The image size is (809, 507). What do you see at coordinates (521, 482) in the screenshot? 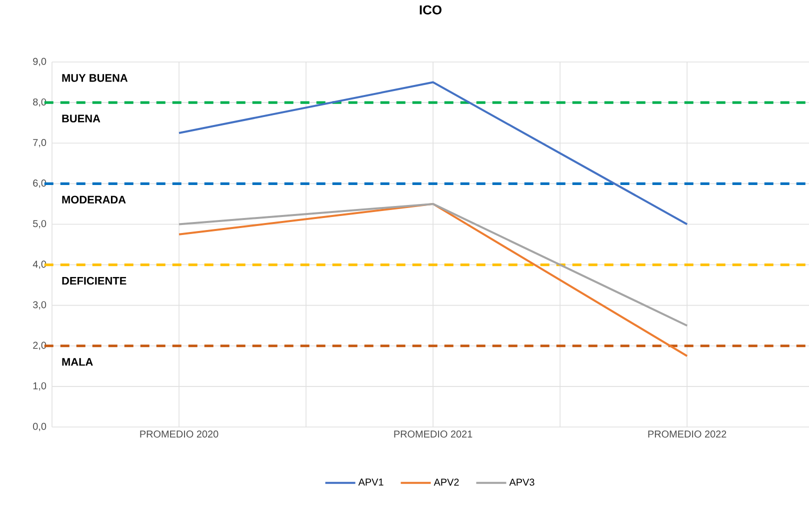
I see `legend-label: APV3` at bounding box center [521, 482].